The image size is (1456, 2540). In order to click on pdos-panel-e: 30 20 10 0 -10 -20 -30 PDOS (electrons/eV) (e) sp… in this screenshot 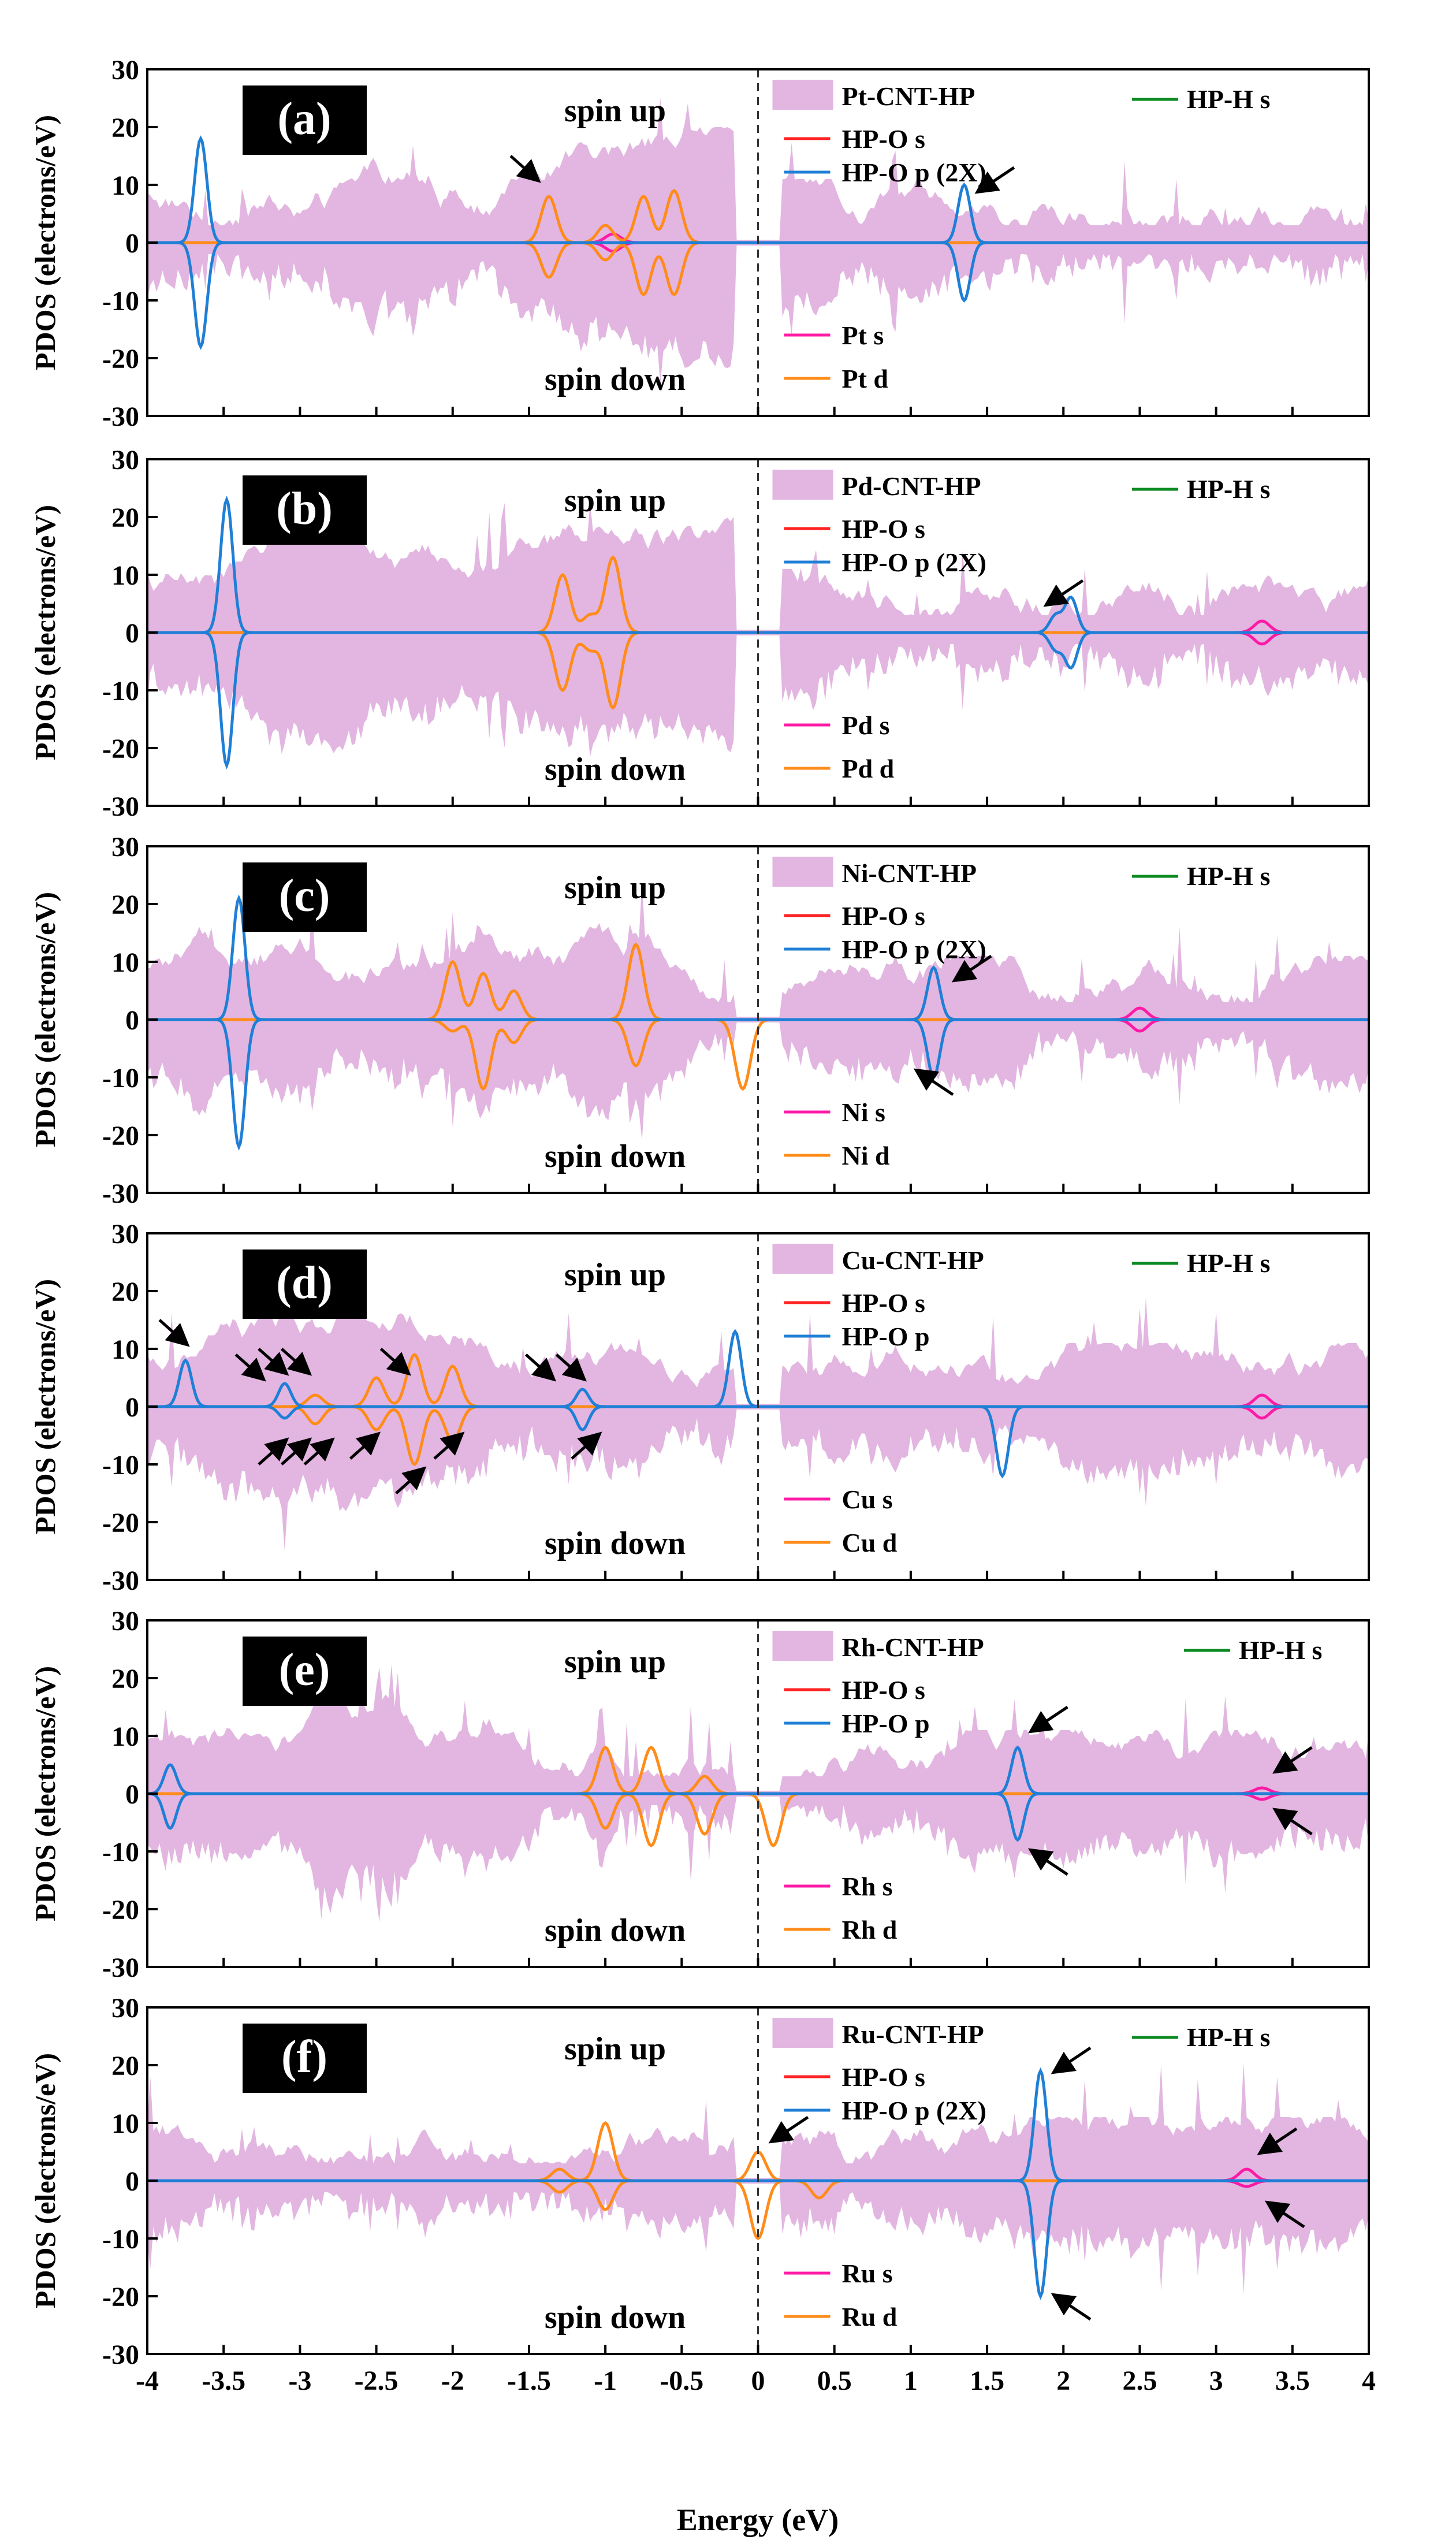, I will do `click(699, 1794)`.